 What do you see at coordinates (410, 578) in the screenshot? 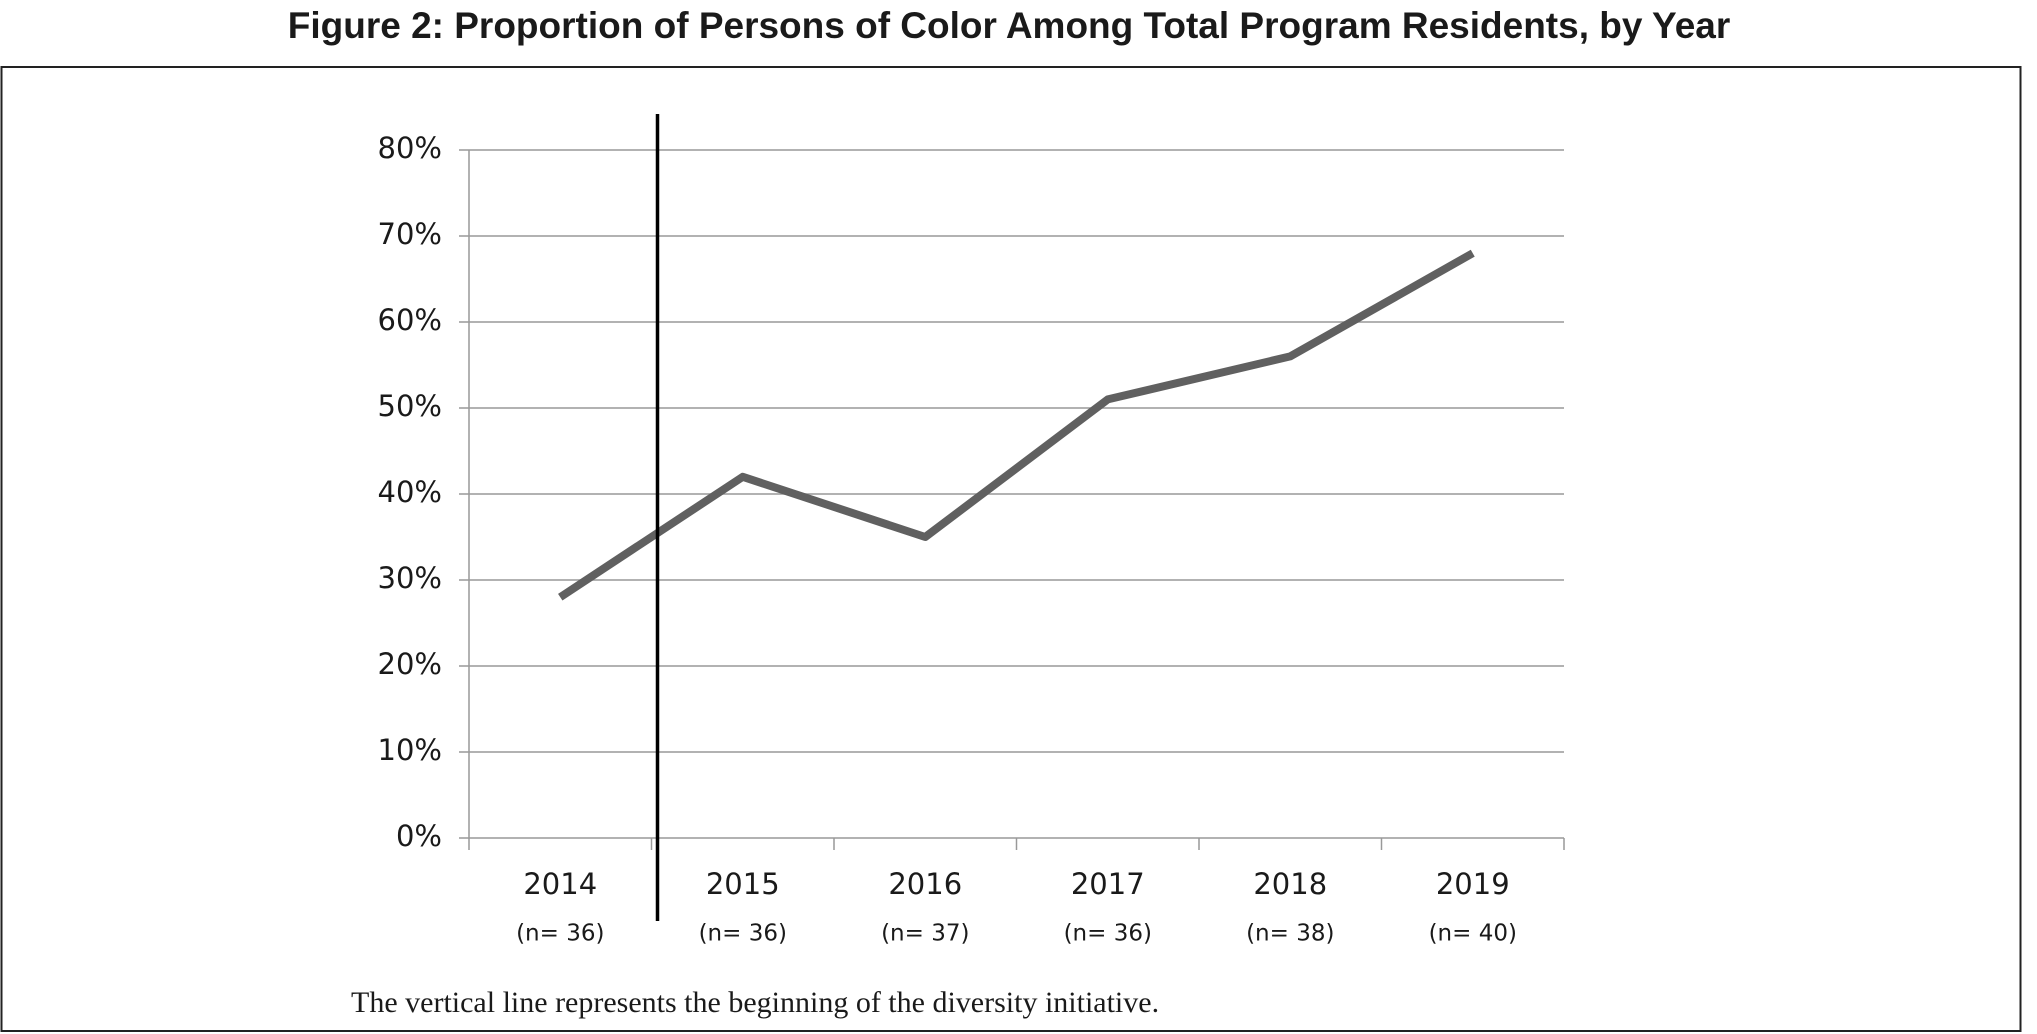
I see `y-tick-label: 30%` at bounding box center [410, 578].